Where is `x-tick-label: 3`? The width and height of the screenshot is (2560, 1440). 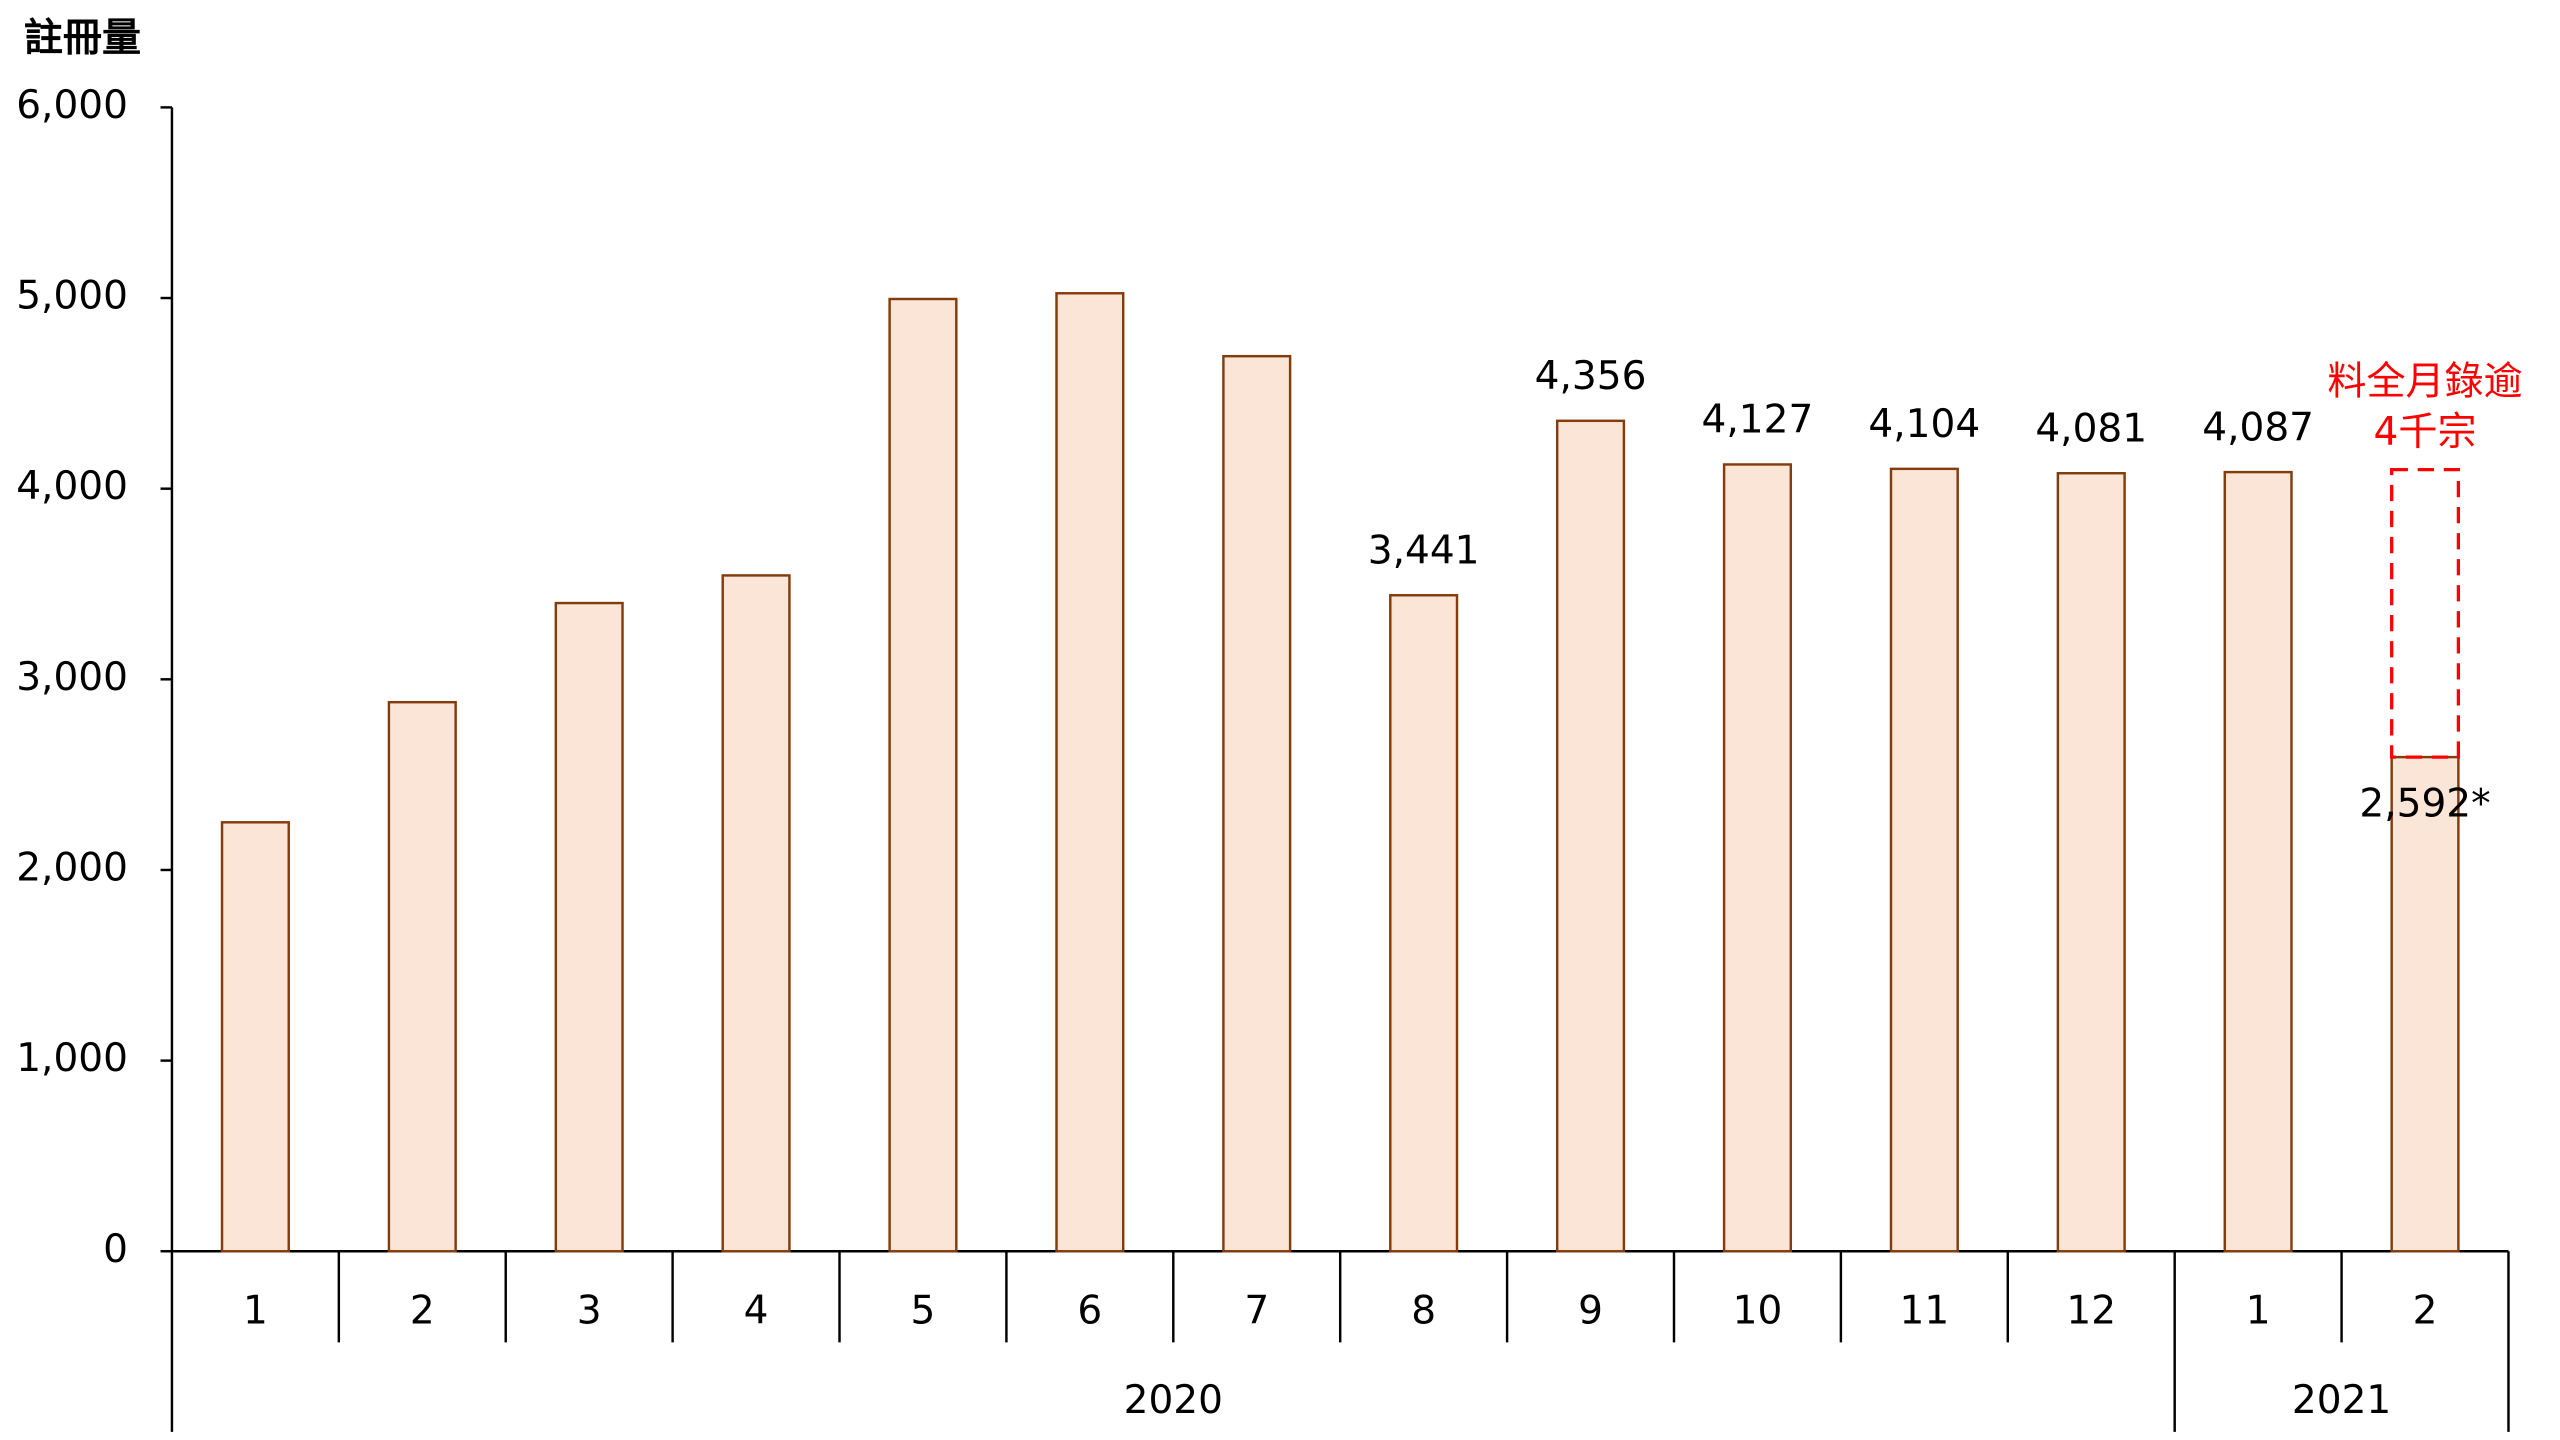
x-tick-label: 3 is located at coordinates (589, 1311).